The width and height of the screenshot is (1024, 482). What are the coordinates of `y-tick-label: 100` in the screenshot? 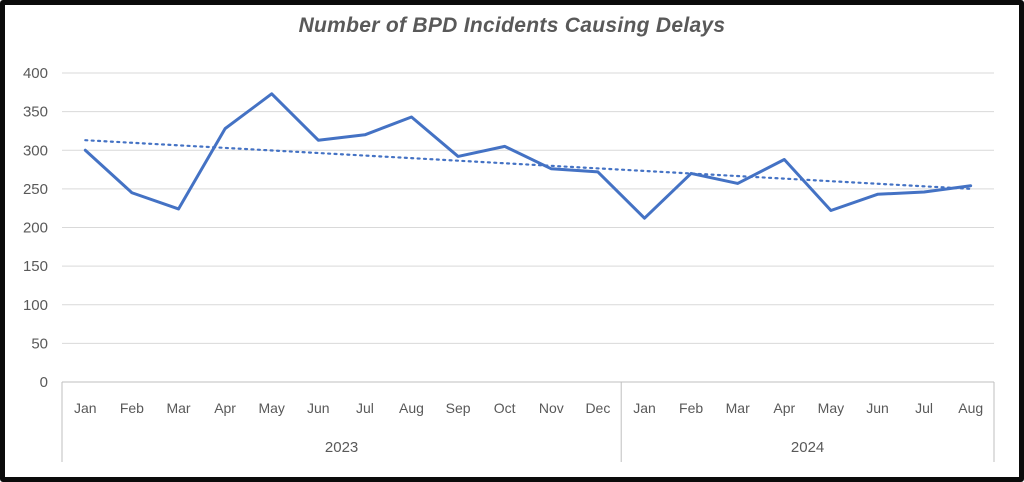 It's located at (35, 305).